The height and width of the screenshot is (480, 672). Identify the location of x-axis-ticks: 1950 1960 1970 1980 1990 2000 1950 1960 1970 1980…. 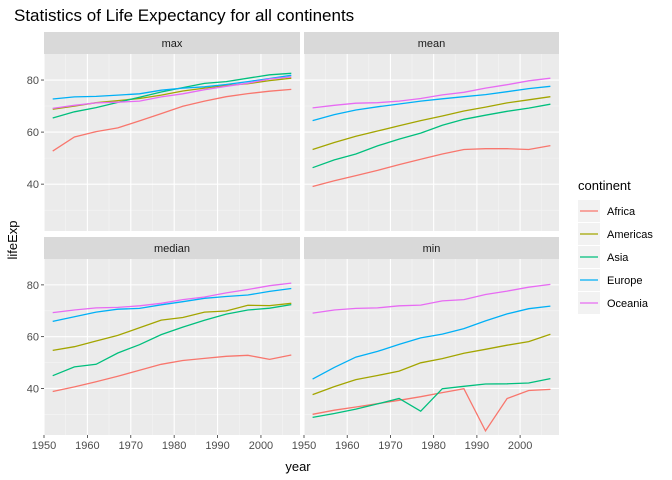
(282, 443).